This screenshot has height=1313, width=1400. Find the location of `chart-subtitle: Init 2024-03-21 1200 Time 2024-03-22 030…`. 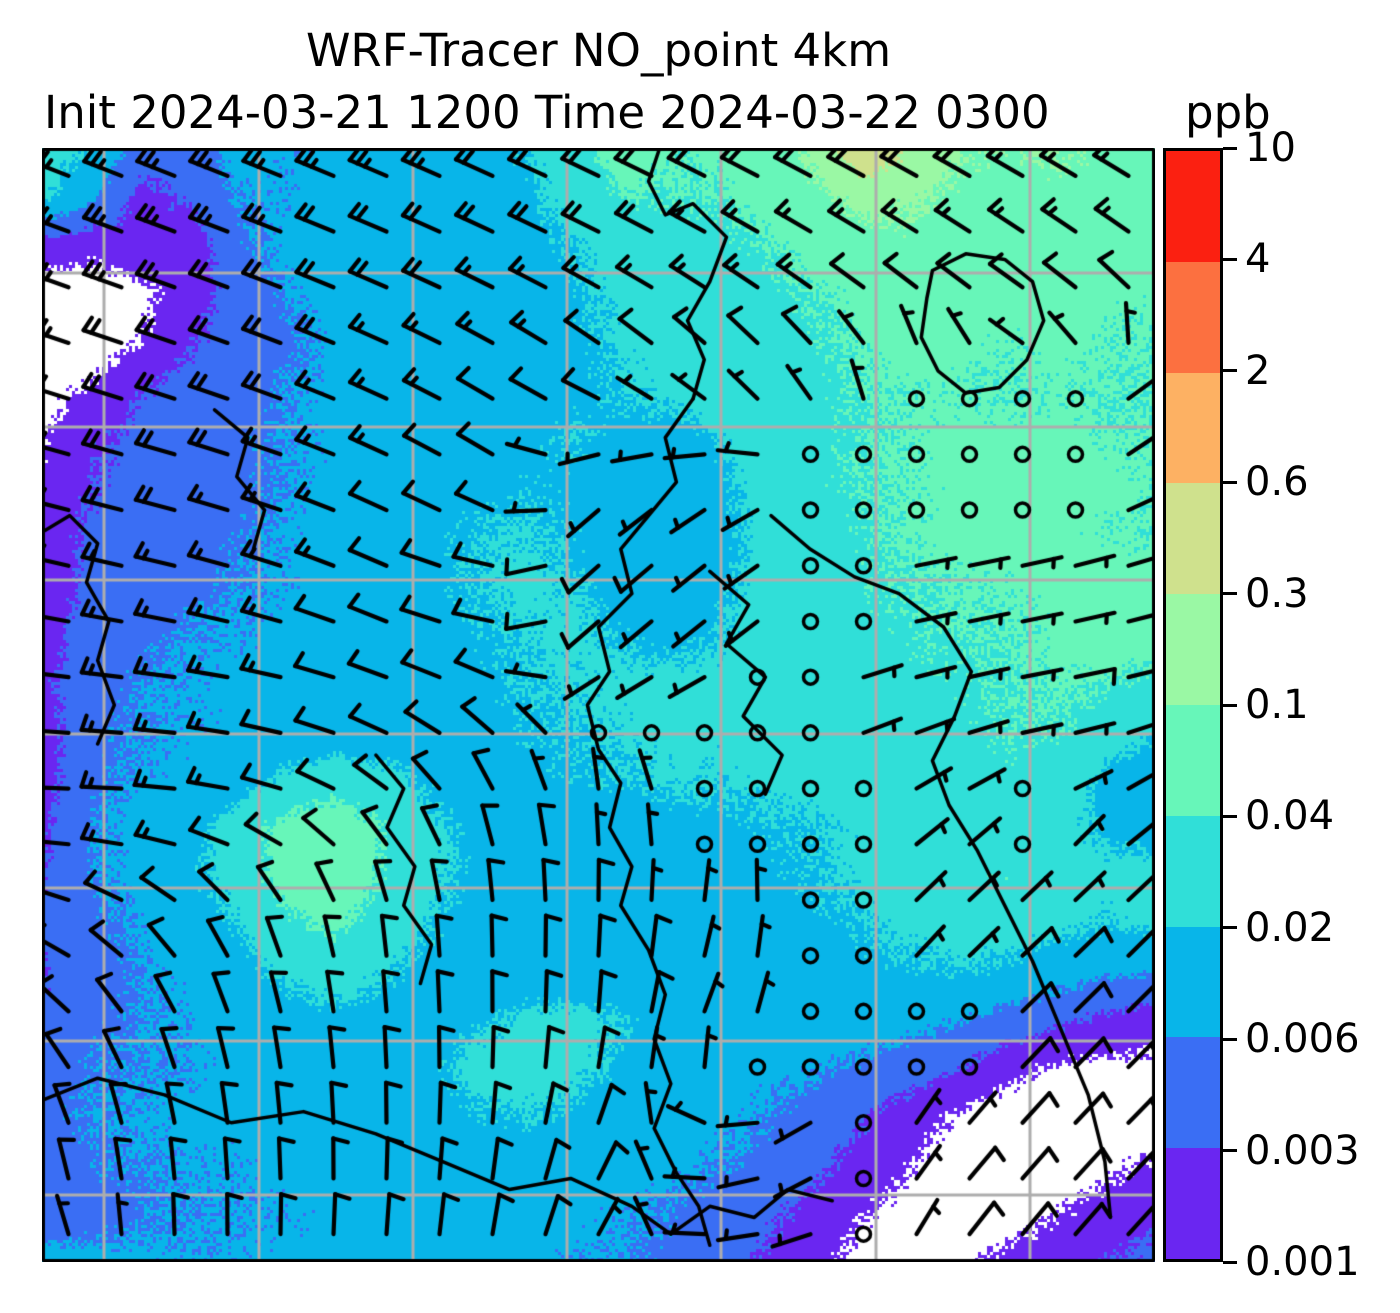

chart-subtitle: Init 2024-03-21 1200 Time 2024-03-22 030… is located at coordinates (547, 112).